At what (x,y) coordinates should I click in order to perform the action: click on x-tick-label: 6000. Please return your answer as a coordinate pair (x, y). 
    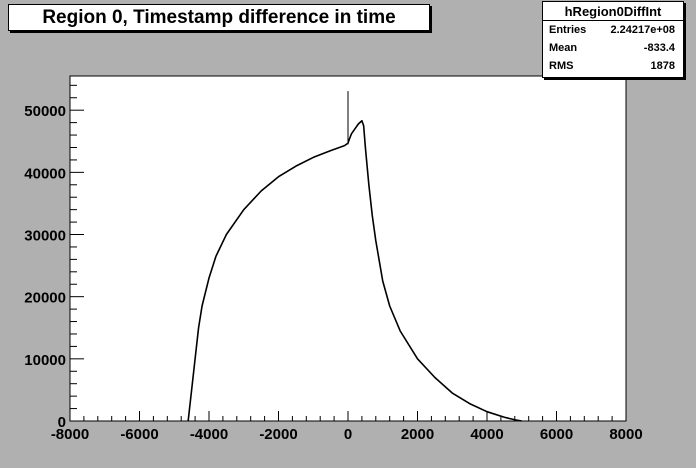
    Looking at the image, I should click on (556, 434).